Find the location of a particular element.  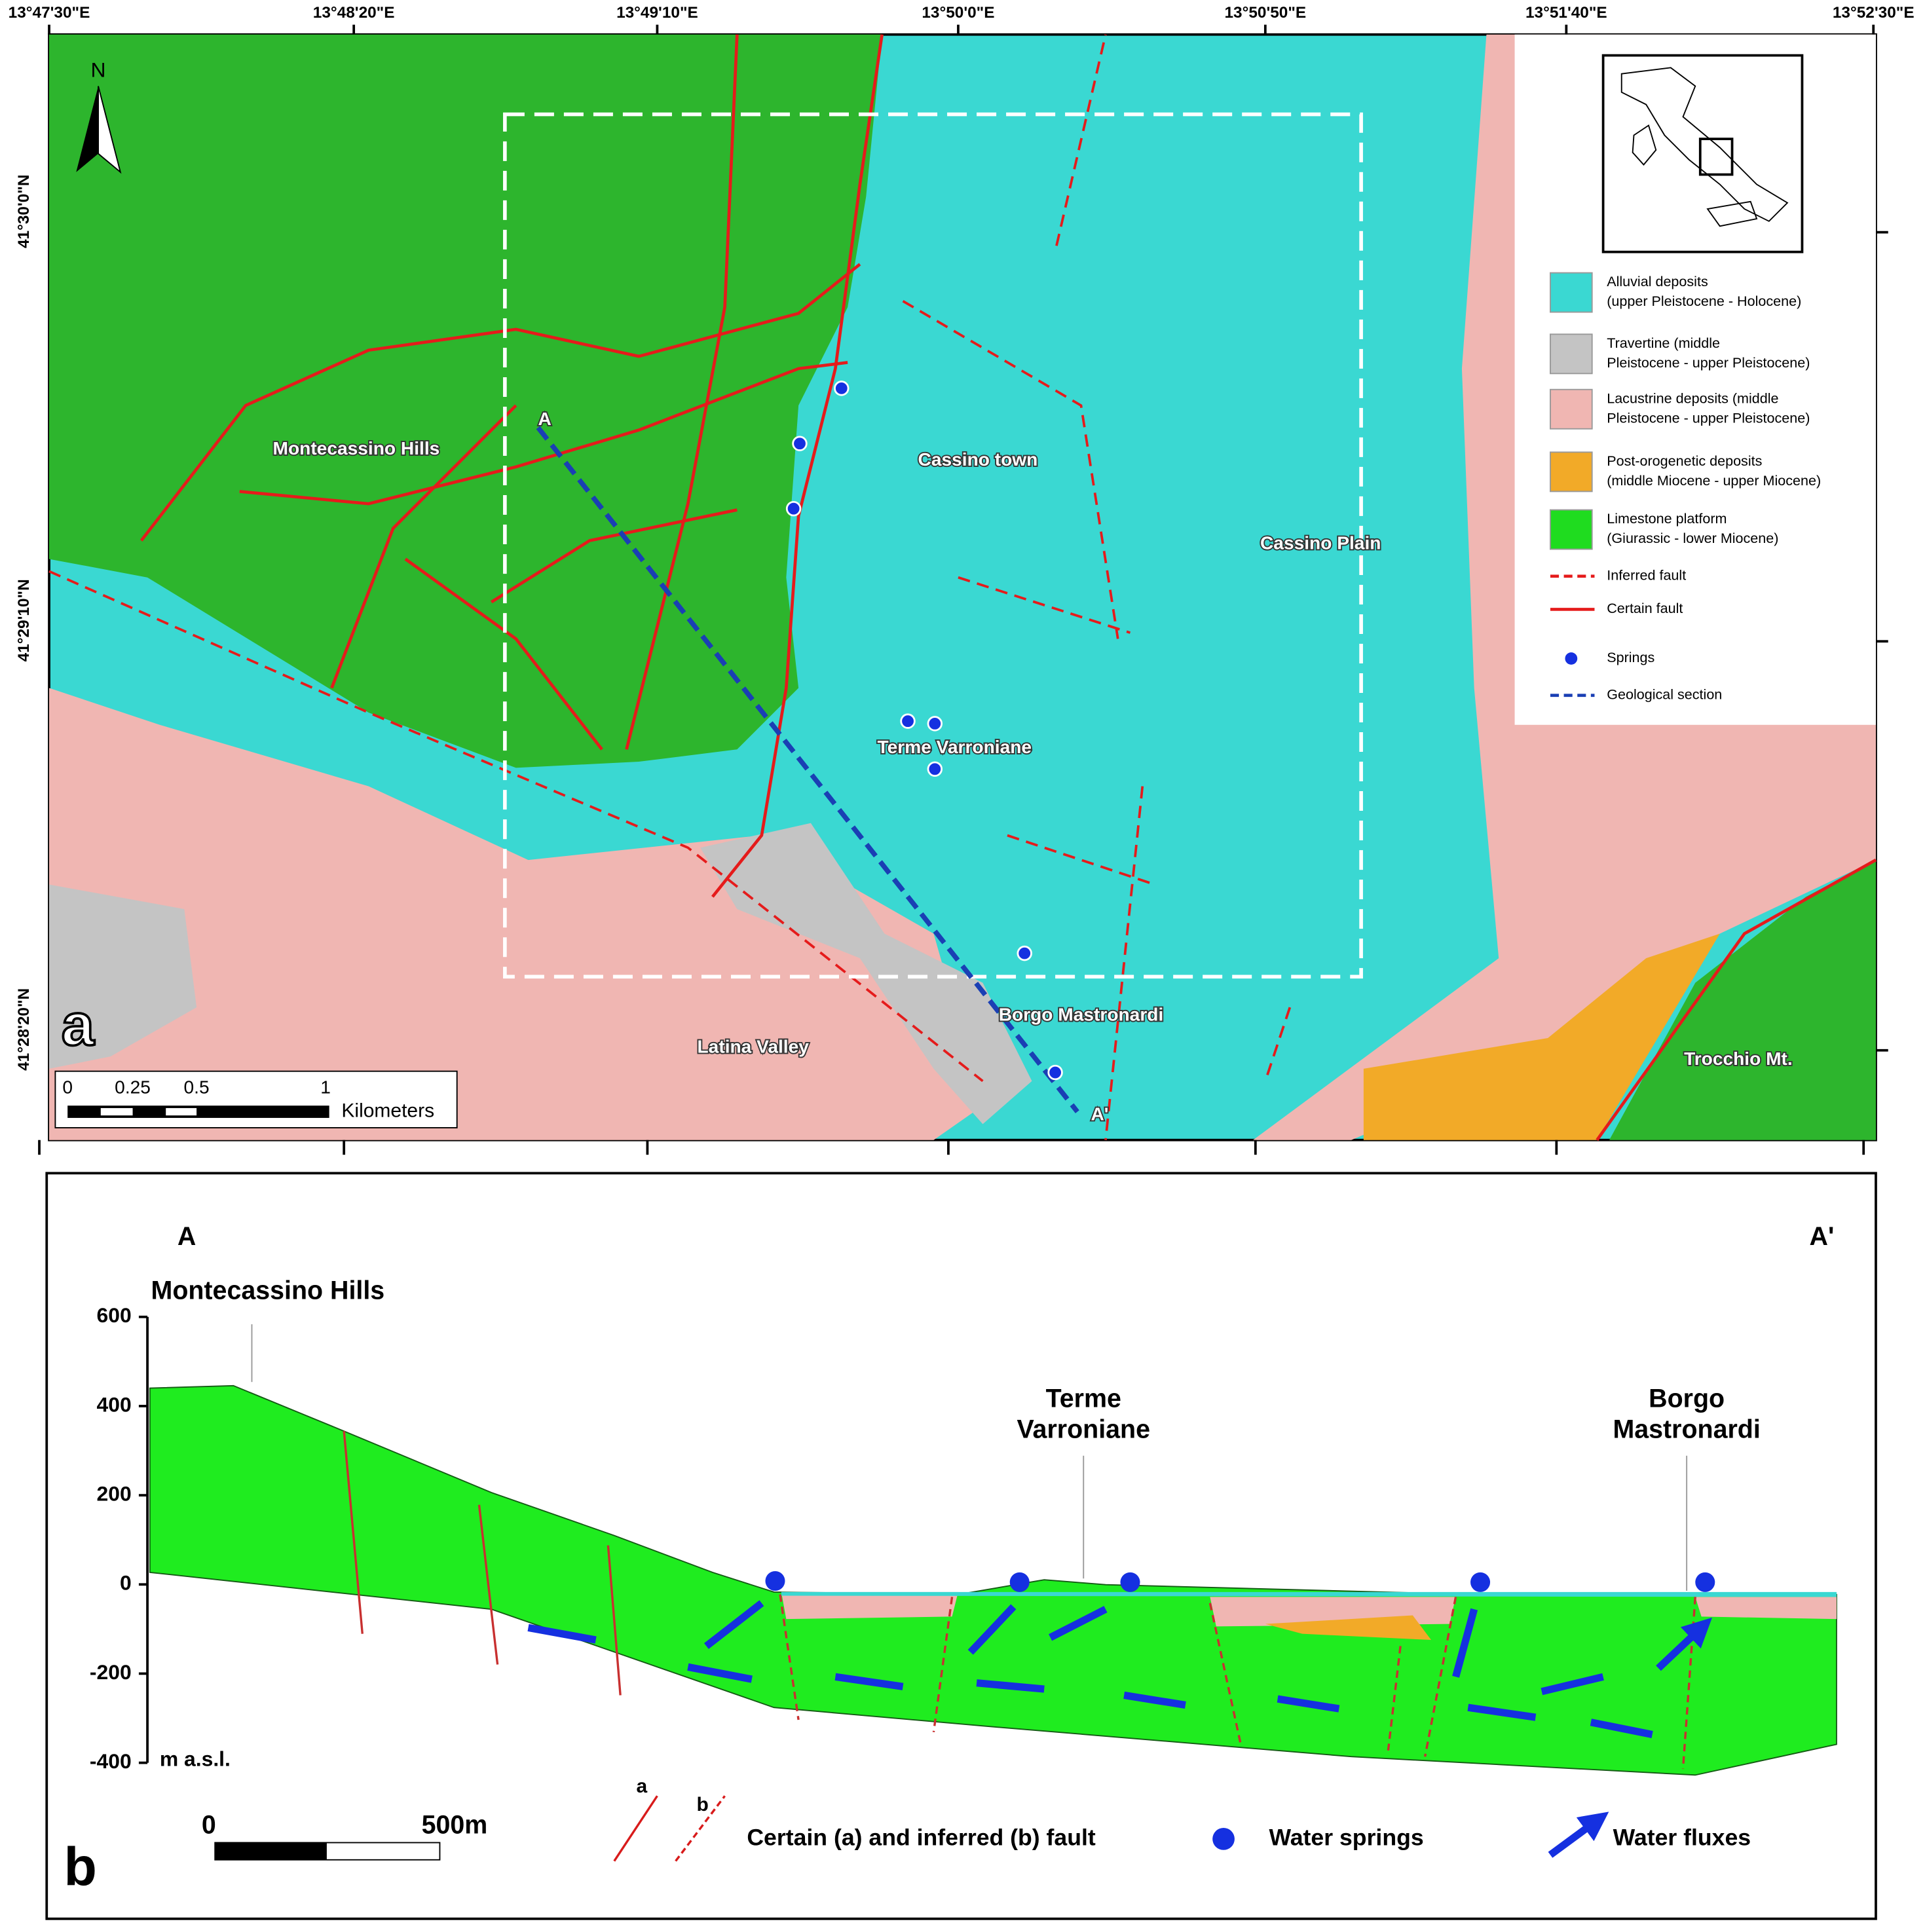

post-orogenetic-section is located at coordinates (1349, 1628).